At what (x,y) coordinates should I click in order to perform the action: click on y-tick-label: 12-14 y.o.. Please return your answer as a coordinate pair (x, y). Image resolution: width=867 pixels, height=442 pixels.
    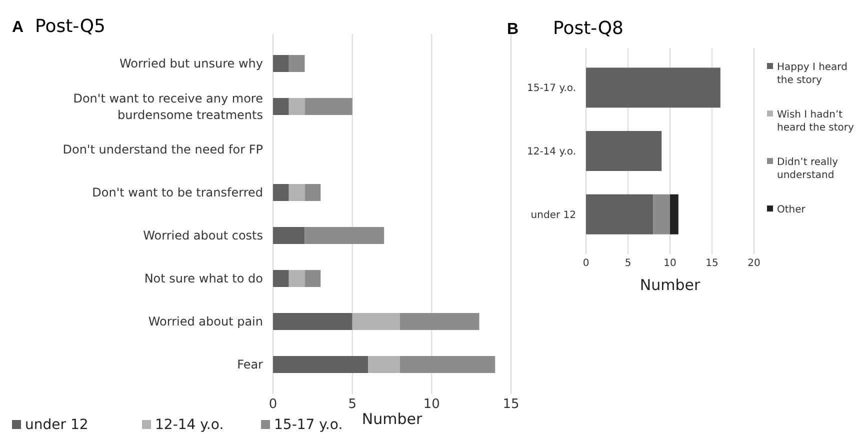
    Looking at the image, I should click on (551, 152).